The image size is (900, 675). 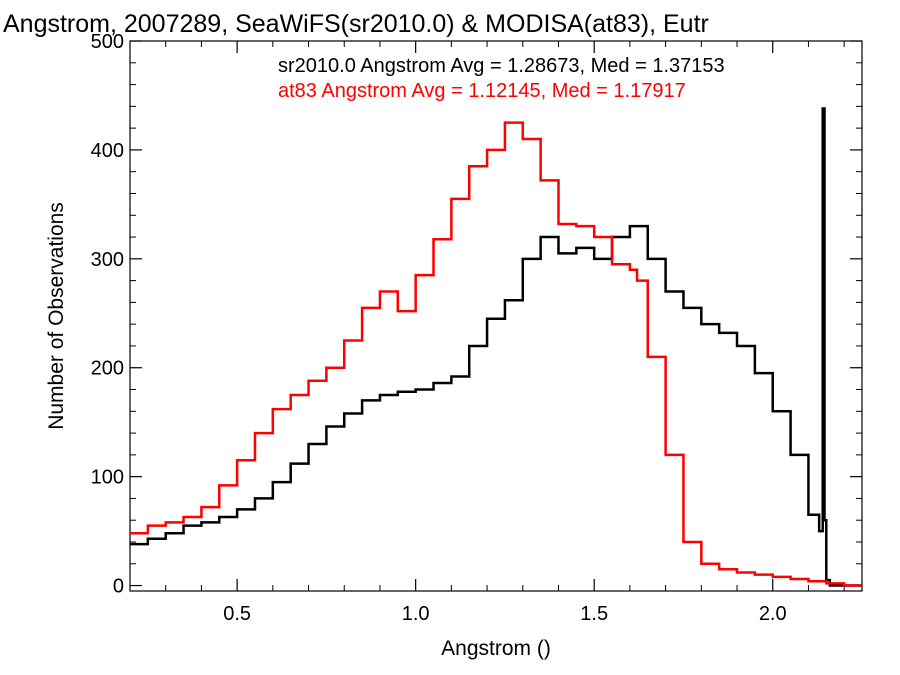 What do you see at coordinates (107, 369) in the screenshot?
I see `y-tick-label: 200` at bounding box center [107, 369].